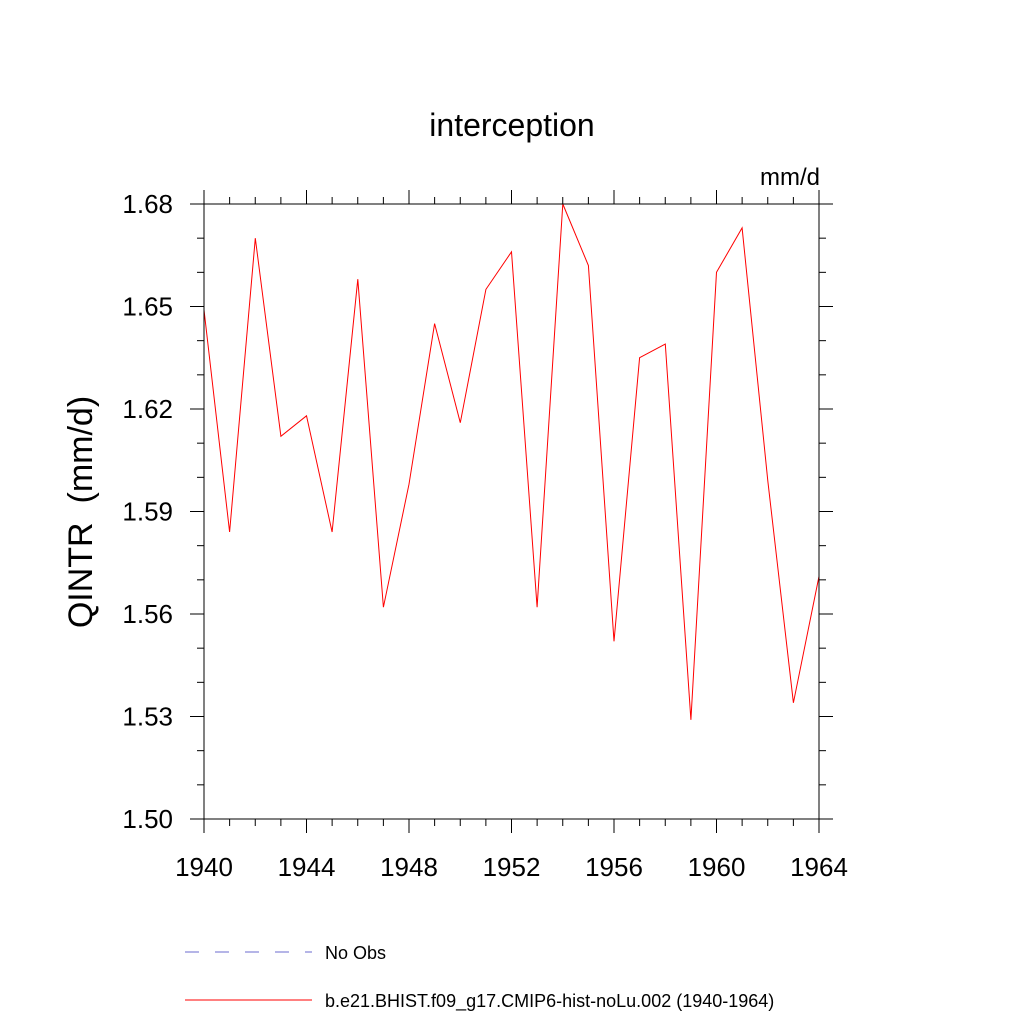  What do you see at coordinates (147, 204) in the screenshot?
I see `y-tick-label: 1.68` at bounding box center [147, 204].